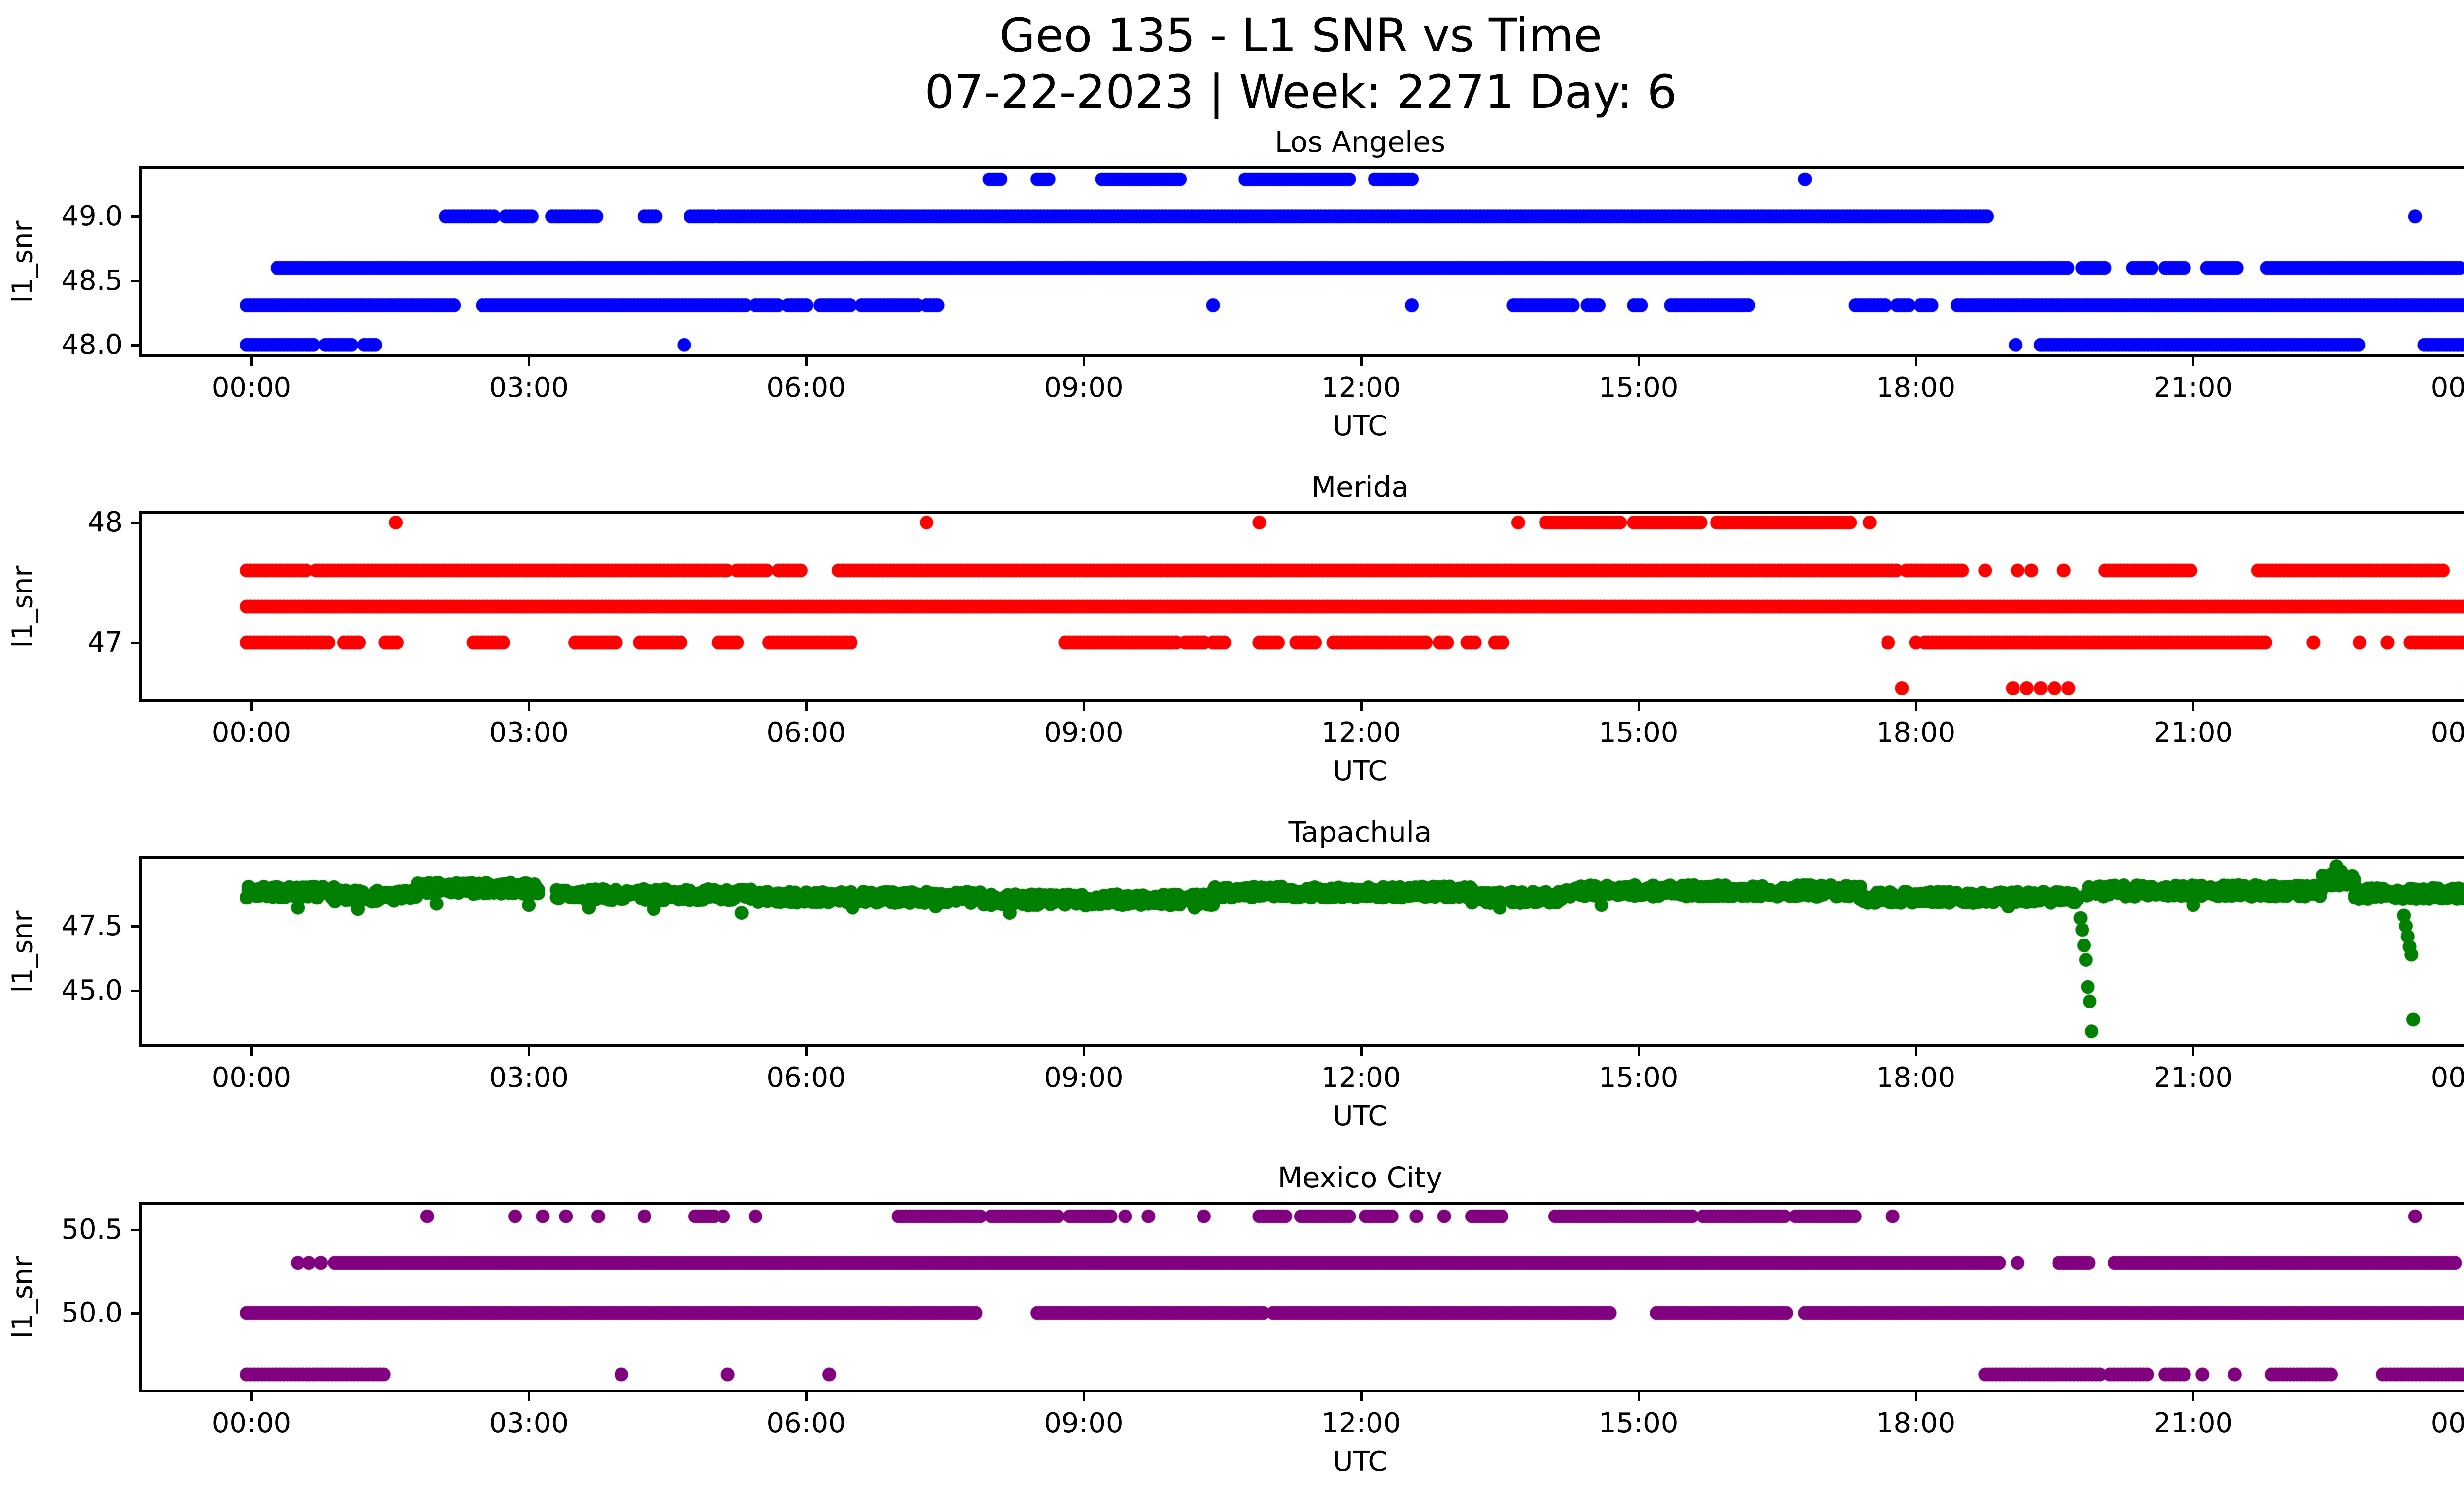  What do you see at coordinates (1360, 142) in the screenshot?
I see `subplot-title: Los Angeles` at bounding box center [1360, 142].